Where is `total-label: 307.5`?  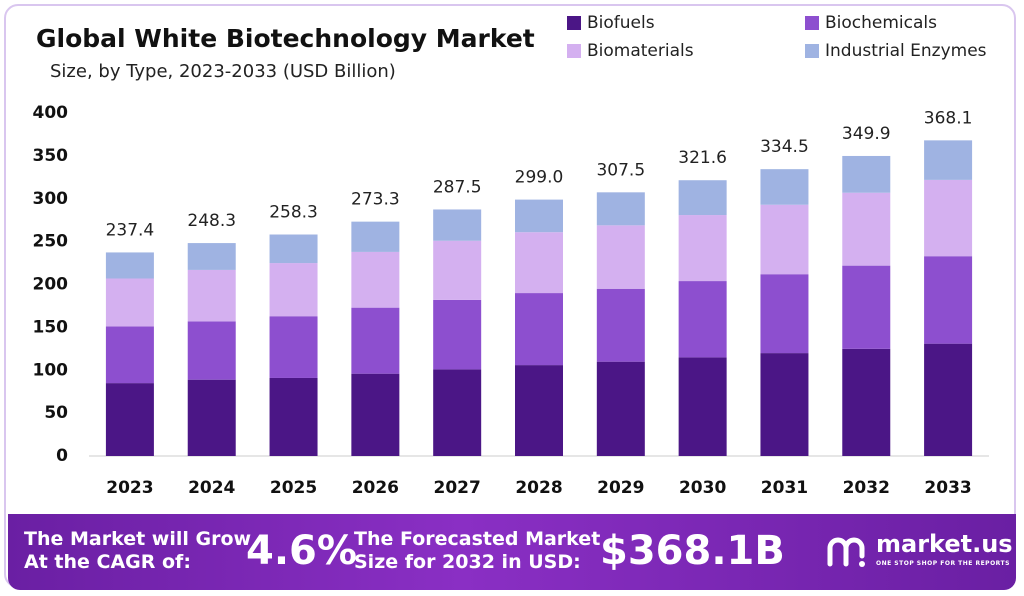
total-label: 307.5 is located at coordinates (620, 170).